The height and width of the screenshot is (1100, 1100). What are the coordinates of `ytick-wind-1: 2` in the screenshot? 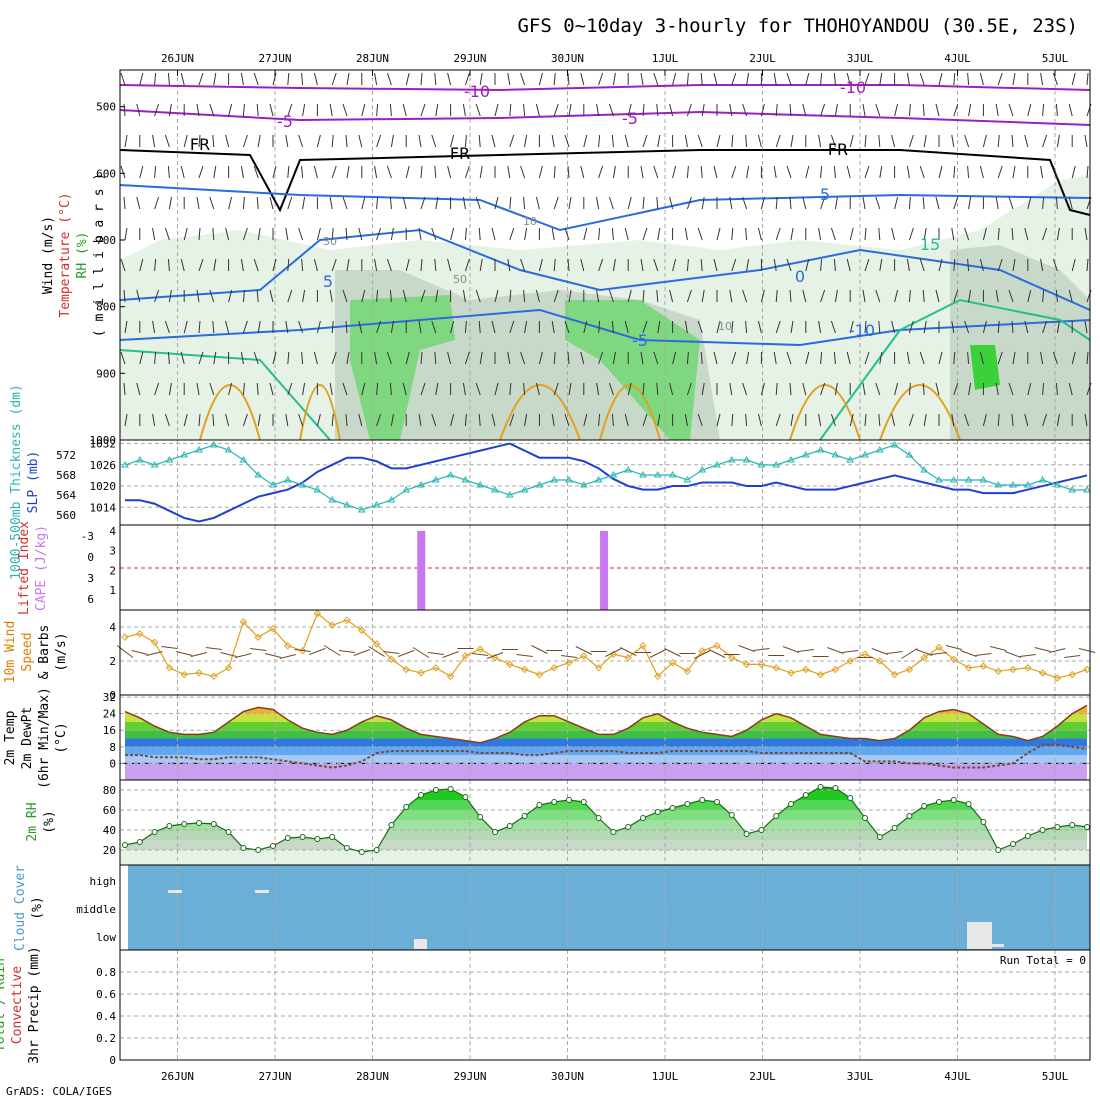 It's located at (112, 661).